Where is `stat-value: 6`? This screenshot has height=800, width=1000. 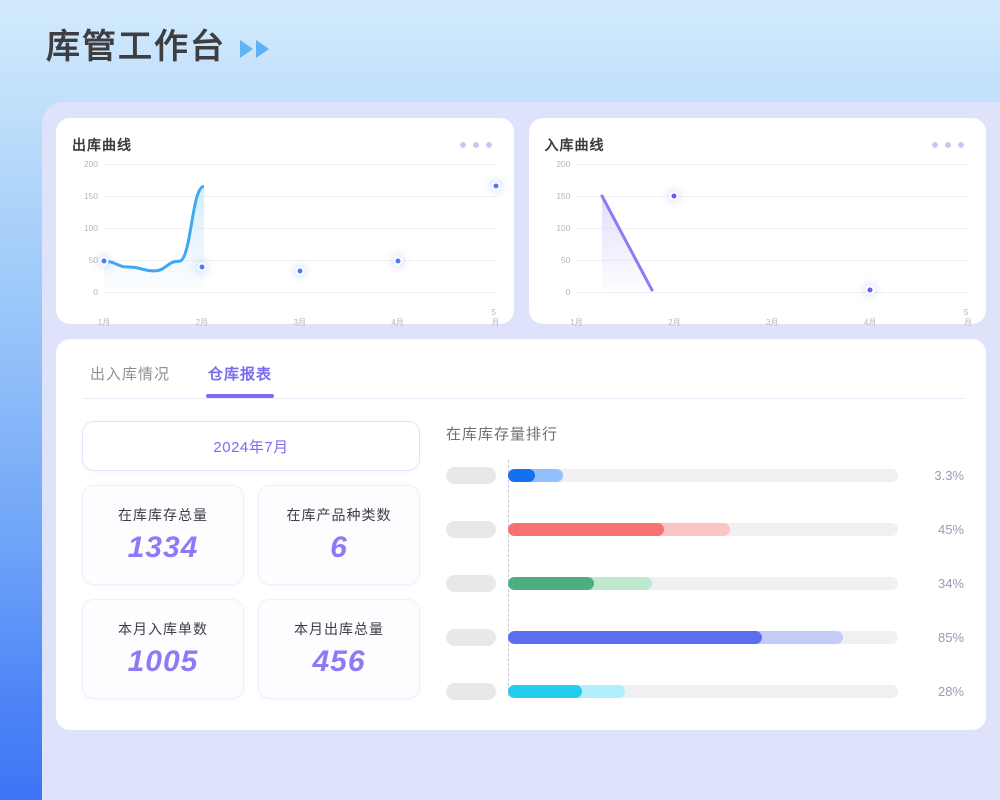 stat-value: 6 is located at coordinates (339, 547).